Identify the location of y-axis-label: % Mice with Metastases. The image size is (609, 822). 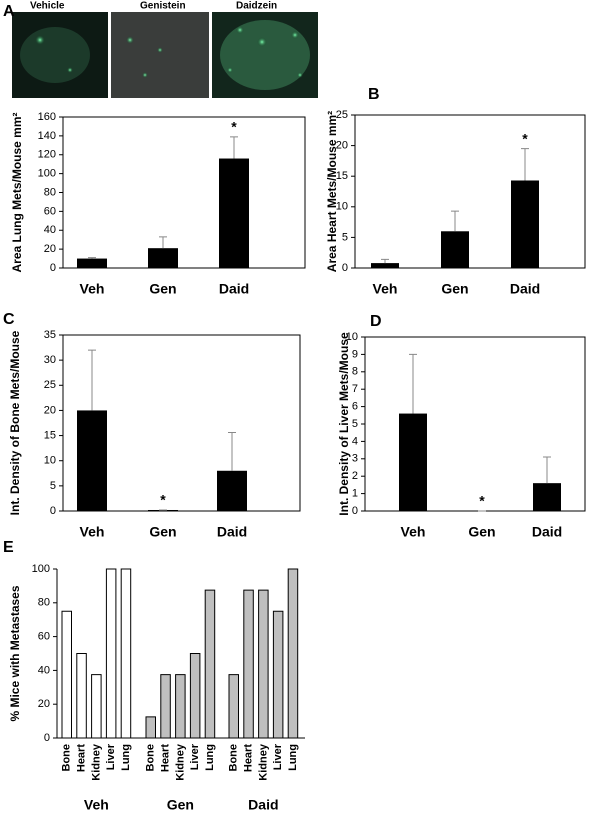
(15, 653).